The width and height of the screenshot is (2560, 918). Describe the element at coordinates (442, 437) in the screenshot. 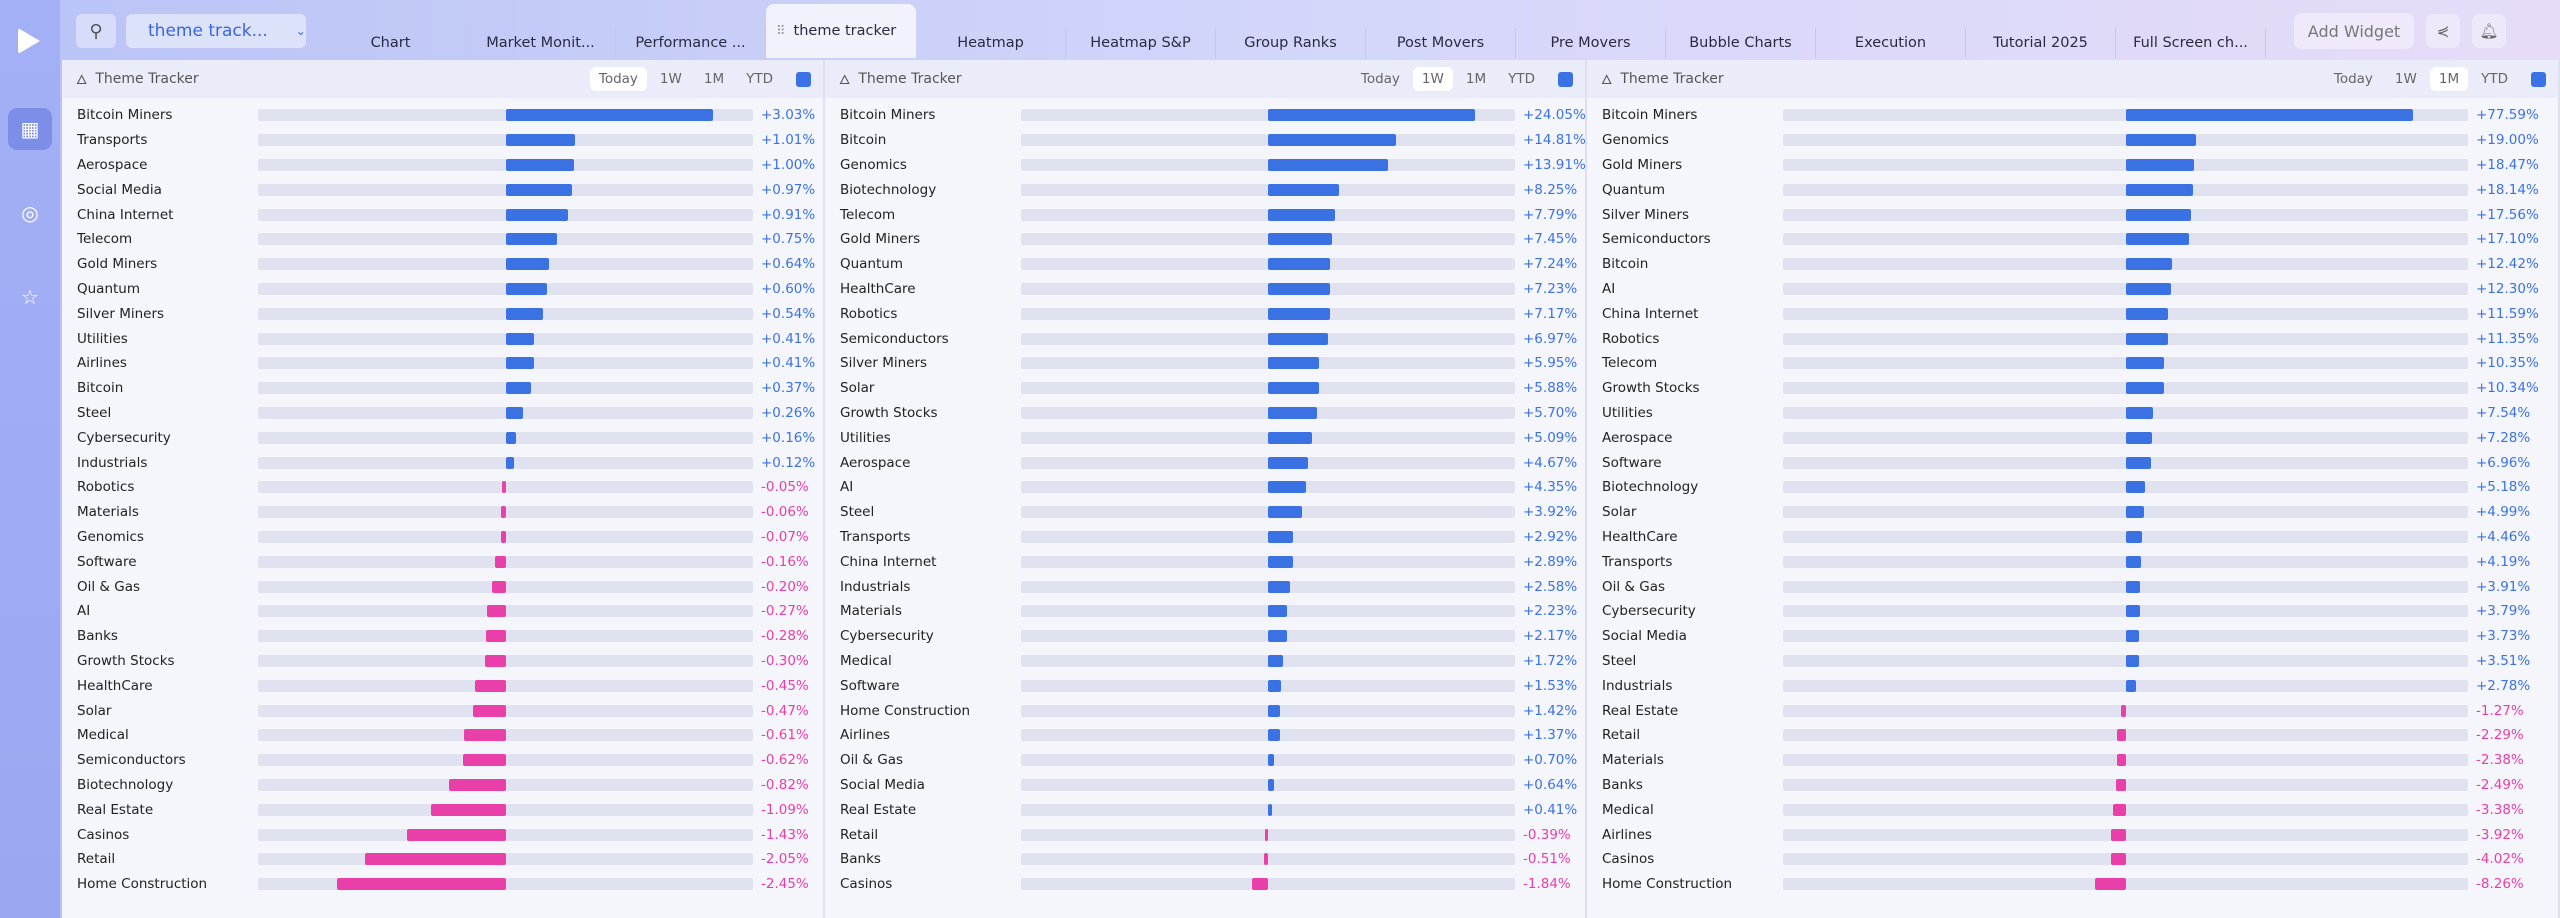

I see `theme-row: Cybersecurity +0.16%` at that location.